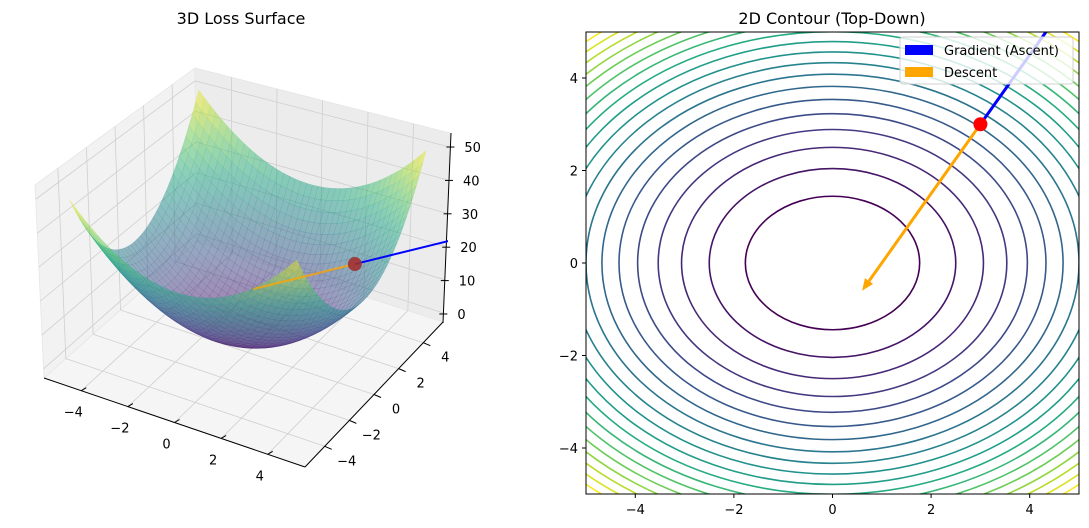 This screenshot has width=1089, height=528. Describe the element at coordinates (831, 18) in the screenshot. I see `contour-title: 2D Contour (Top-Down)` at that location.